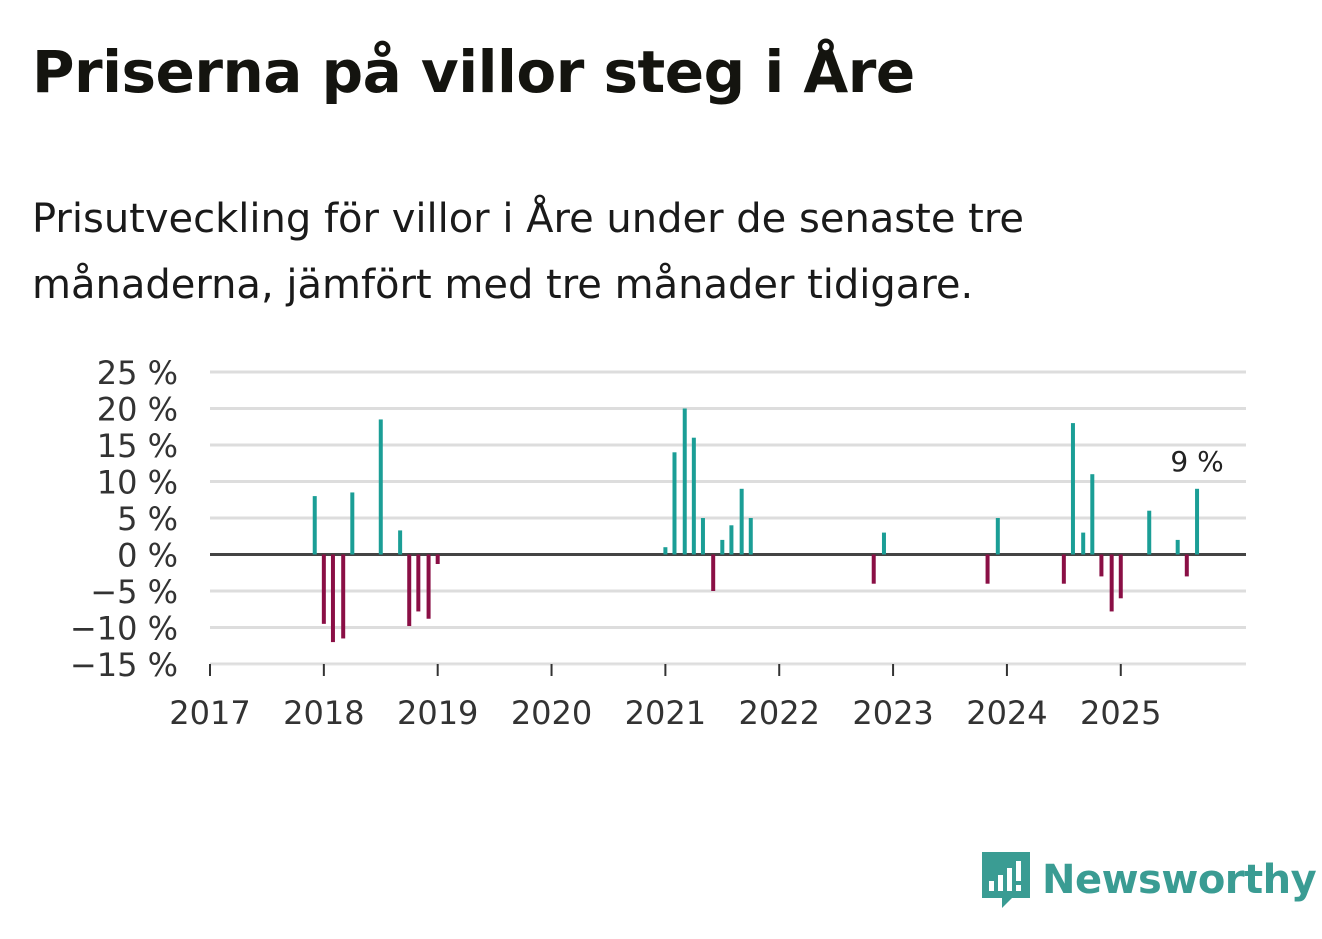 The image size is (1322, 939). I want to click on bar-chart-speech-icon, so click(1006, 880).